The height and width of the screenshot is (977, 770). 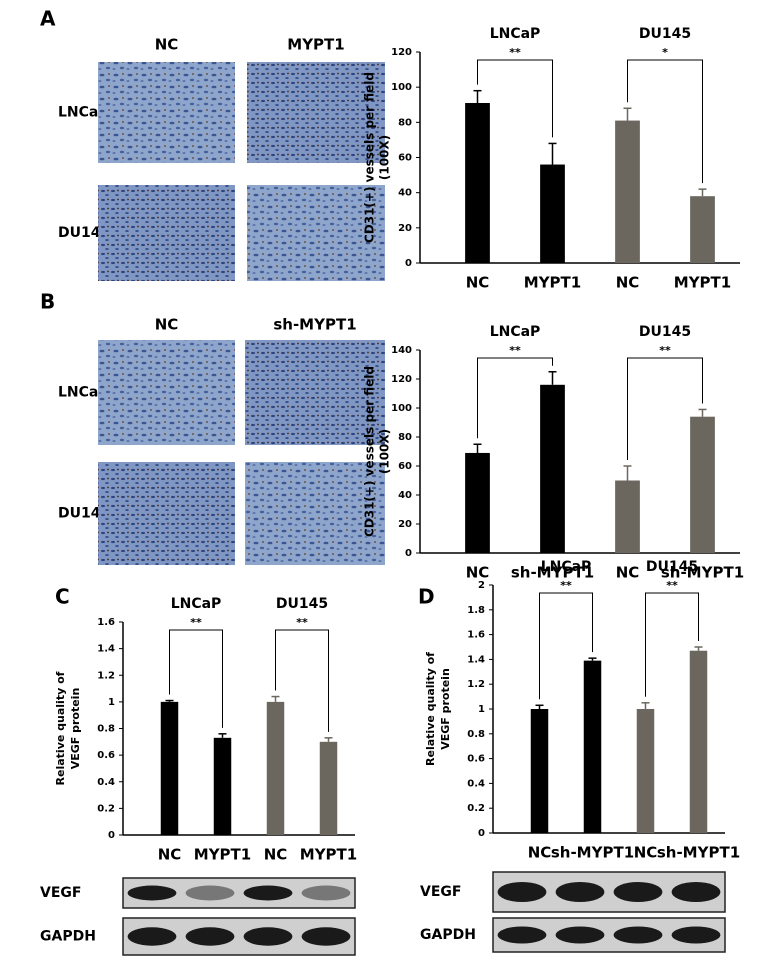 What do you see at coordinates (47, 302) in the screenshot?
I see `panel-letter: B` at bounding box center [47, 302].